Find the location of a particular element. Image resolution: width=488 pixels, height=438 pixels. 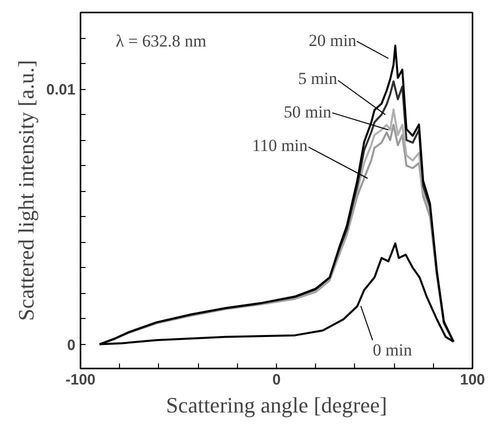

y-axis-title: Scattered light intensity [a.u.] is located at coordinates (25, 190).